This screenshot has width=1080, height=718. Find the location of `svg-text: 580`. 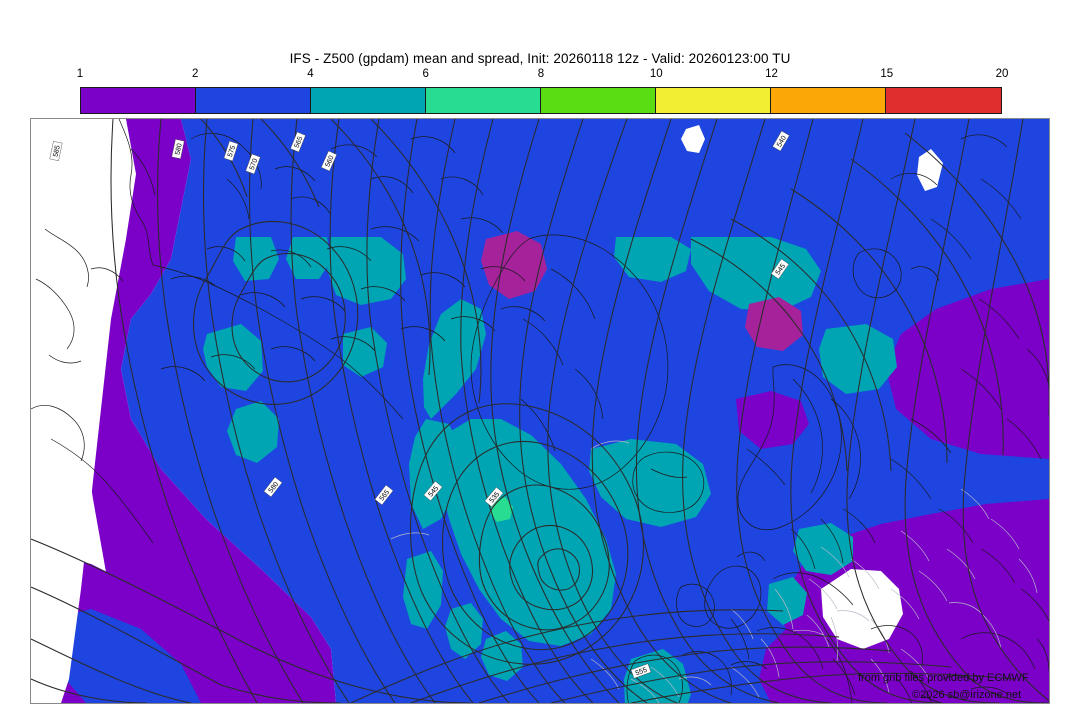

svg-text: 580 is located at coordinates (178, 149).